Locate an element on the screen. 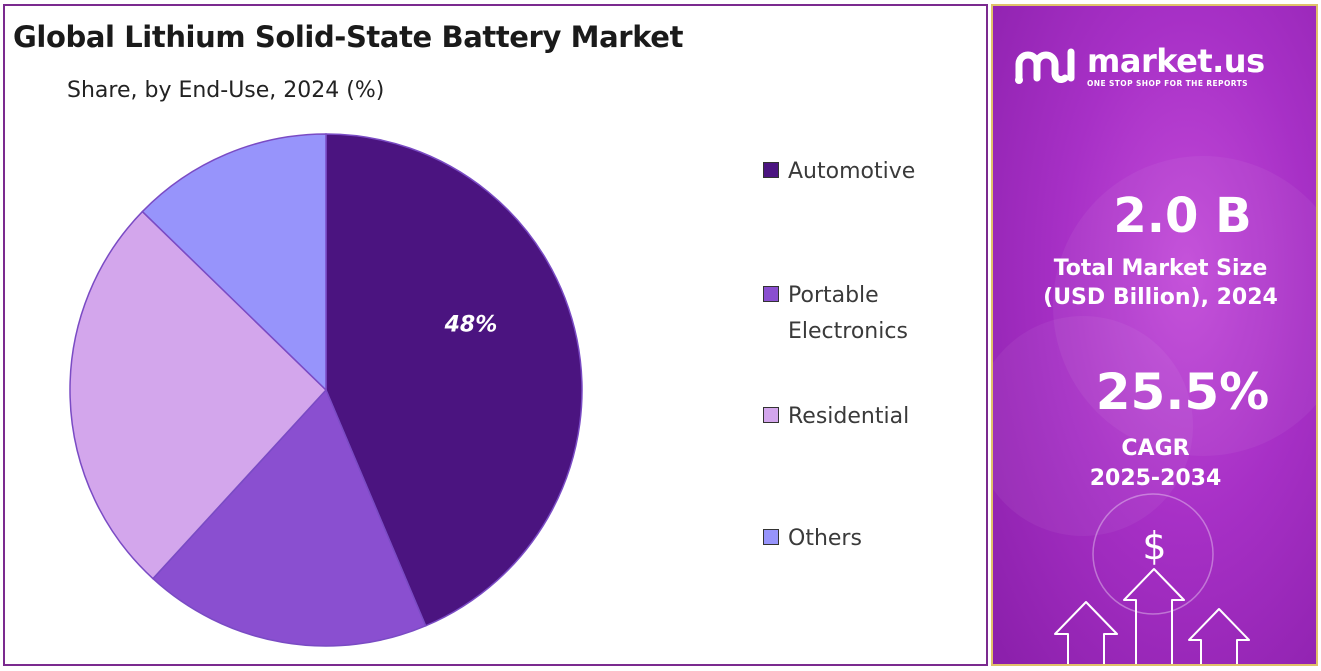 Image resolution: width=1321 pixels, height=671 pixels. legend-item-automotive: Automotive is located at coordinates (855, 172).